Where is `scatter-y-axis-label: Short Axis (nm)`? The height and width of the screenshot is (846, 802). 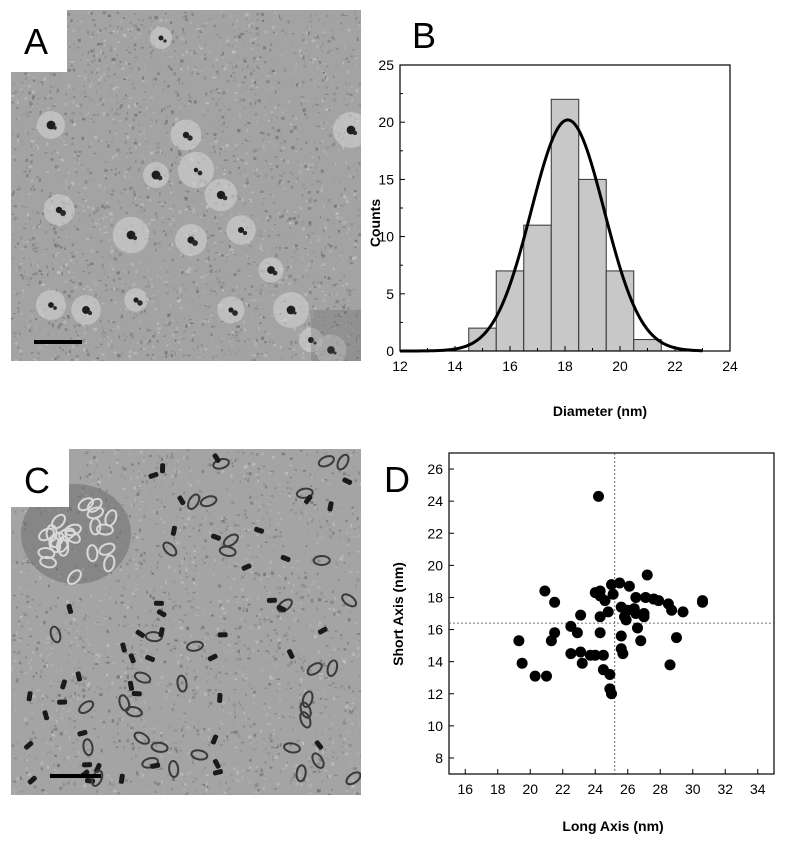 scatter-y-axis-label: Short Axis (nm) is located at coordinates (398, 614).